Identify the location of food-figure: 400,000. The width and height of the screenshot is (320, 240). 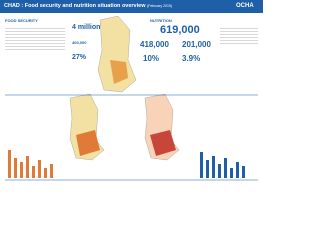
(79, 42).